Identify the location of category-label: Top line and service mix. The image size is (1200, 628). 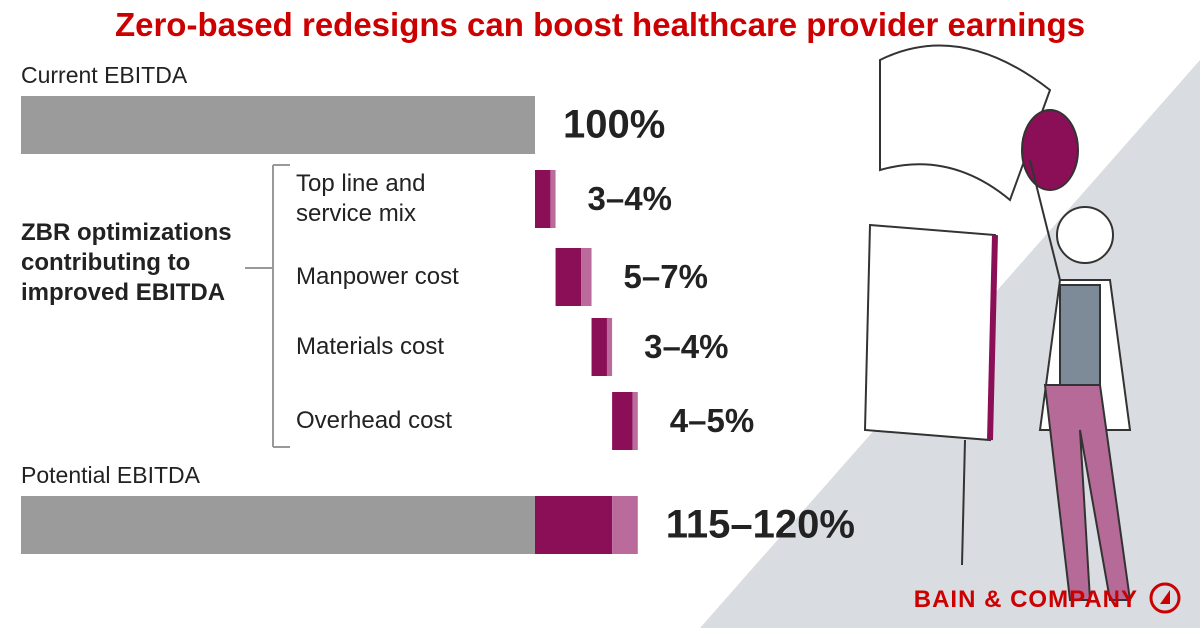
(361, 198).